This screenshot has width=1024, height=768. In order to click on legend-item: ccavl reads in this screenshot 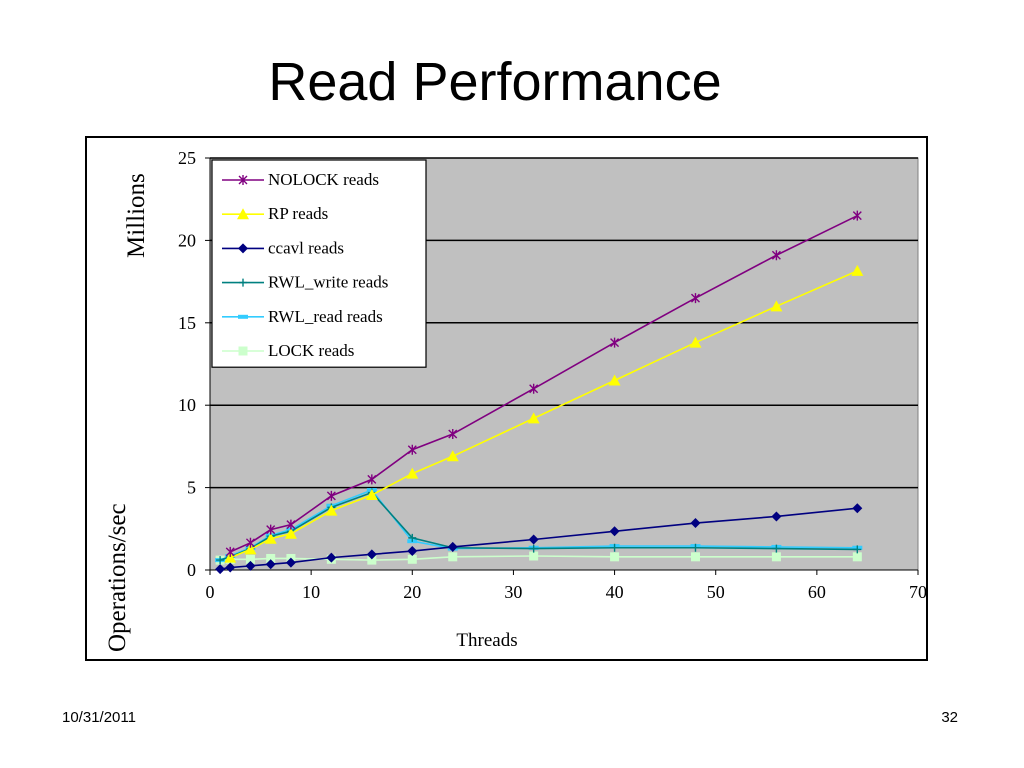, I will do `click(283, 247)`.